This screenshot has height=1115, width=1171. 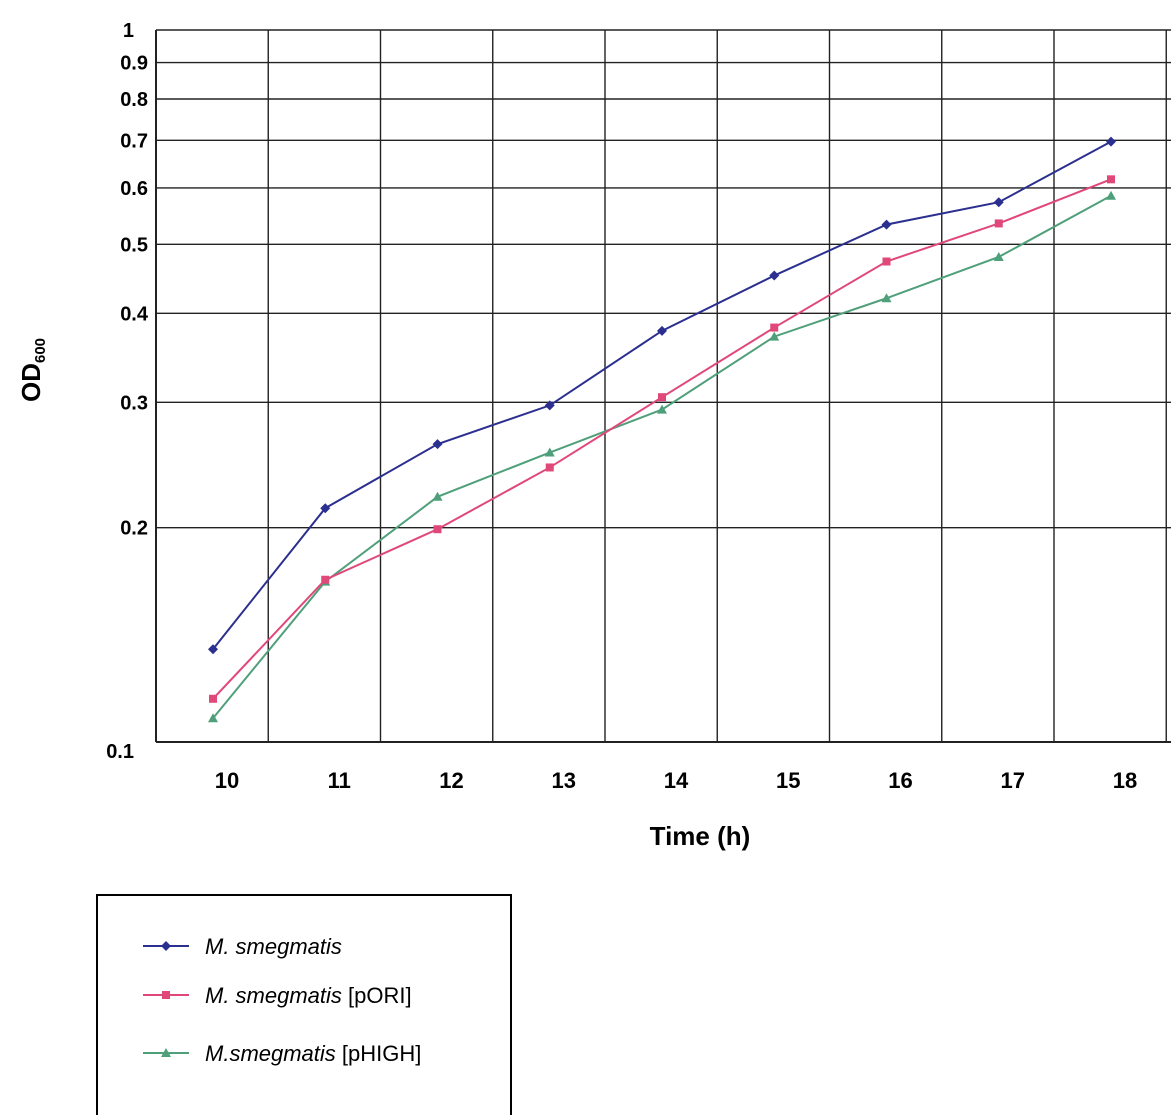 I want to click on y-tick-label: 0.2, so click(x=134, y=529).